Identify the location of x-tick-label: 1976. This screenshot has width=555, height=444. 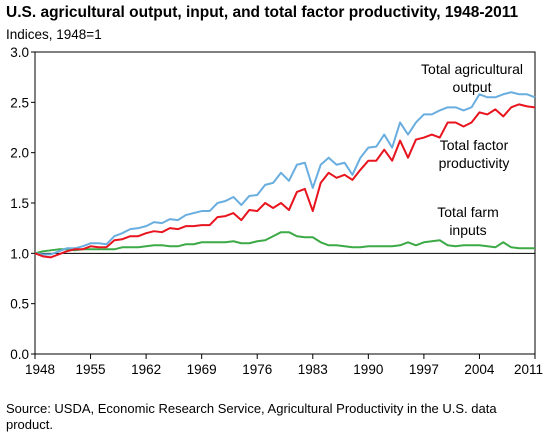
(257, 369).